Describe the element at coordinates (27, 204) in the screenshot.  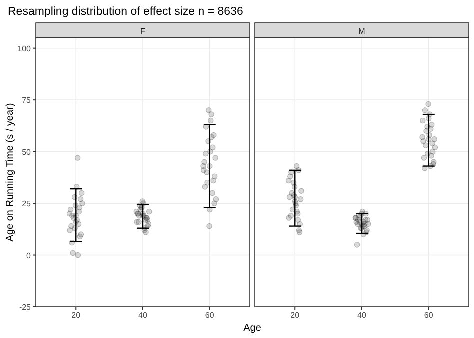
I see `y-tick-label: 25` at that location.